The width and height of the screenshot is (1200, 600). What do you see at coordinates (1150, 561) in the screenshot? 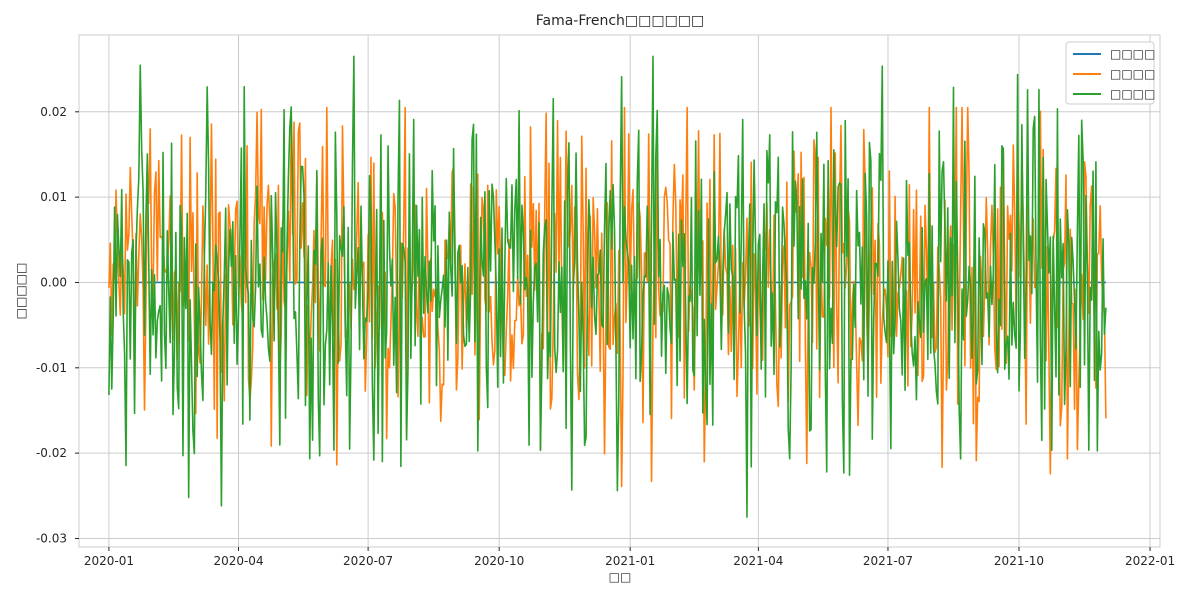
I see `x-tick-label: 2022-01` at bounding box center [1150, 561].